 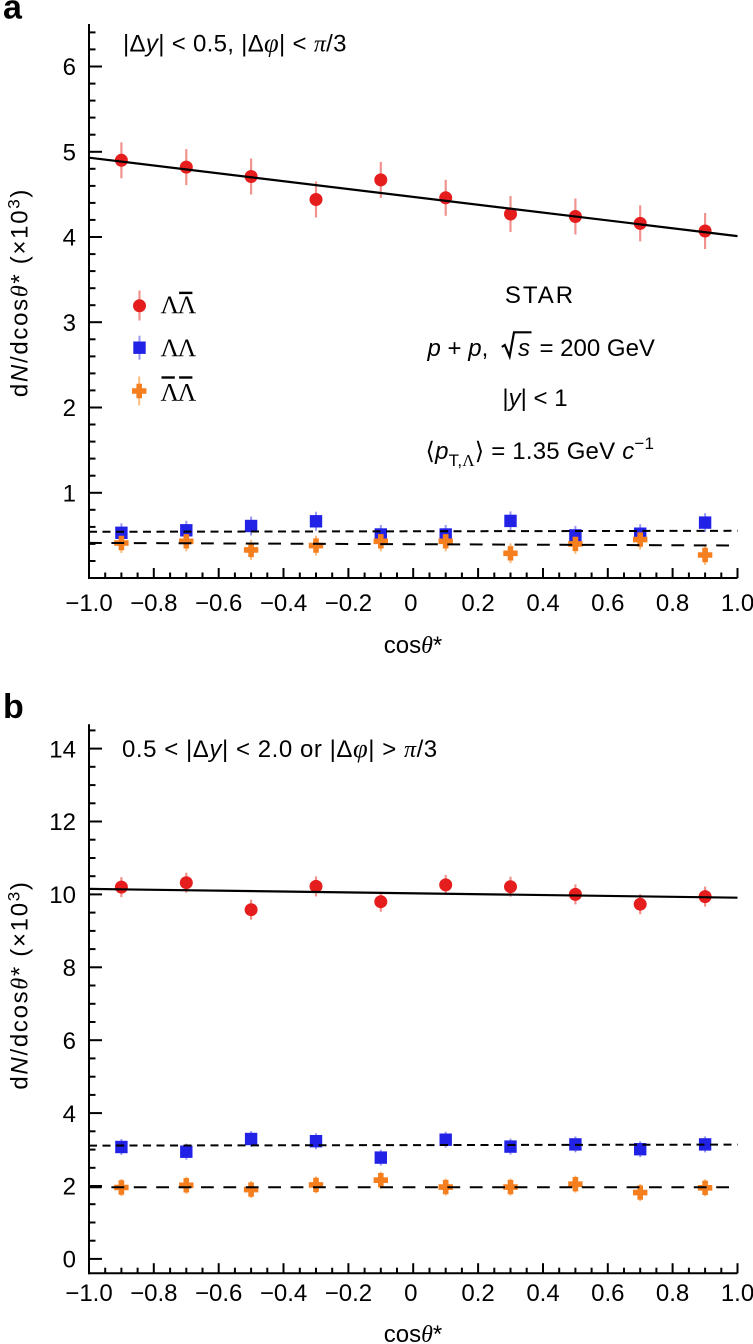 What do you see at coordinates (235, 43) in the screenshot?
I see `svg-text: |Δy| < 0.5, |Δφ| < π/3` at bounding box center [235, 43].